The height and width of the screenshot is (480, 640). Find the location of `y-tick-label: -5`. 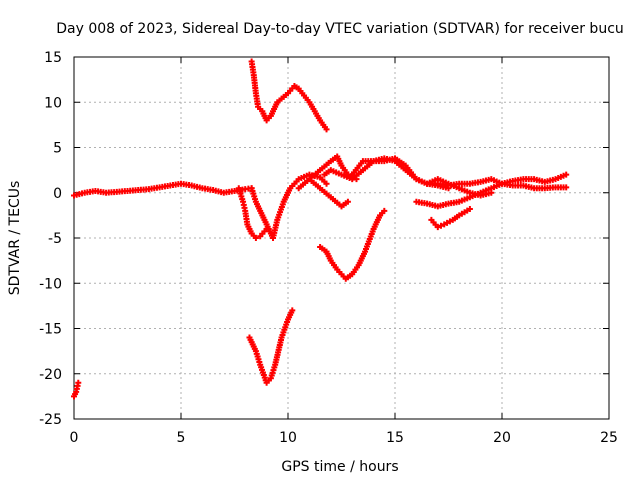

y-tick-label: -5 is located at coordinates (55, 239).